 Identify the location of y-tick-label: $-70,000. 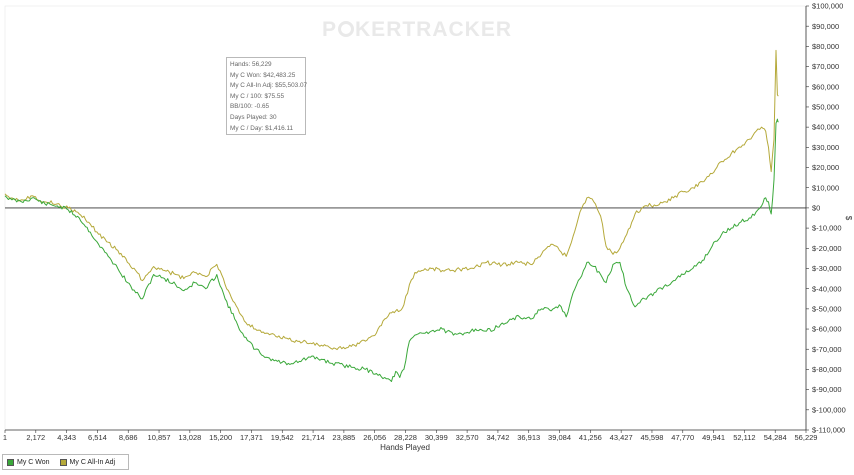
(827, 349).